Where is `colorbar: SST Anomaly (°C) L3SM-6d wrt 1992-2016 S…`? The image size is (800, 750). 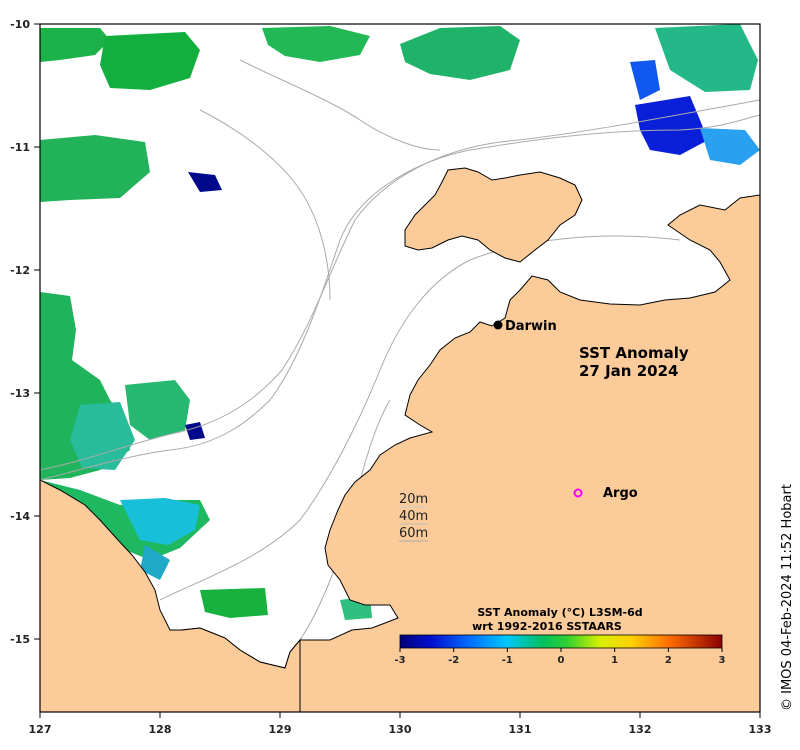
colorbar: SST Anomaly (°C) L3SM-6d wrt 1992-2016 S… is located at coordinates (559, 636).